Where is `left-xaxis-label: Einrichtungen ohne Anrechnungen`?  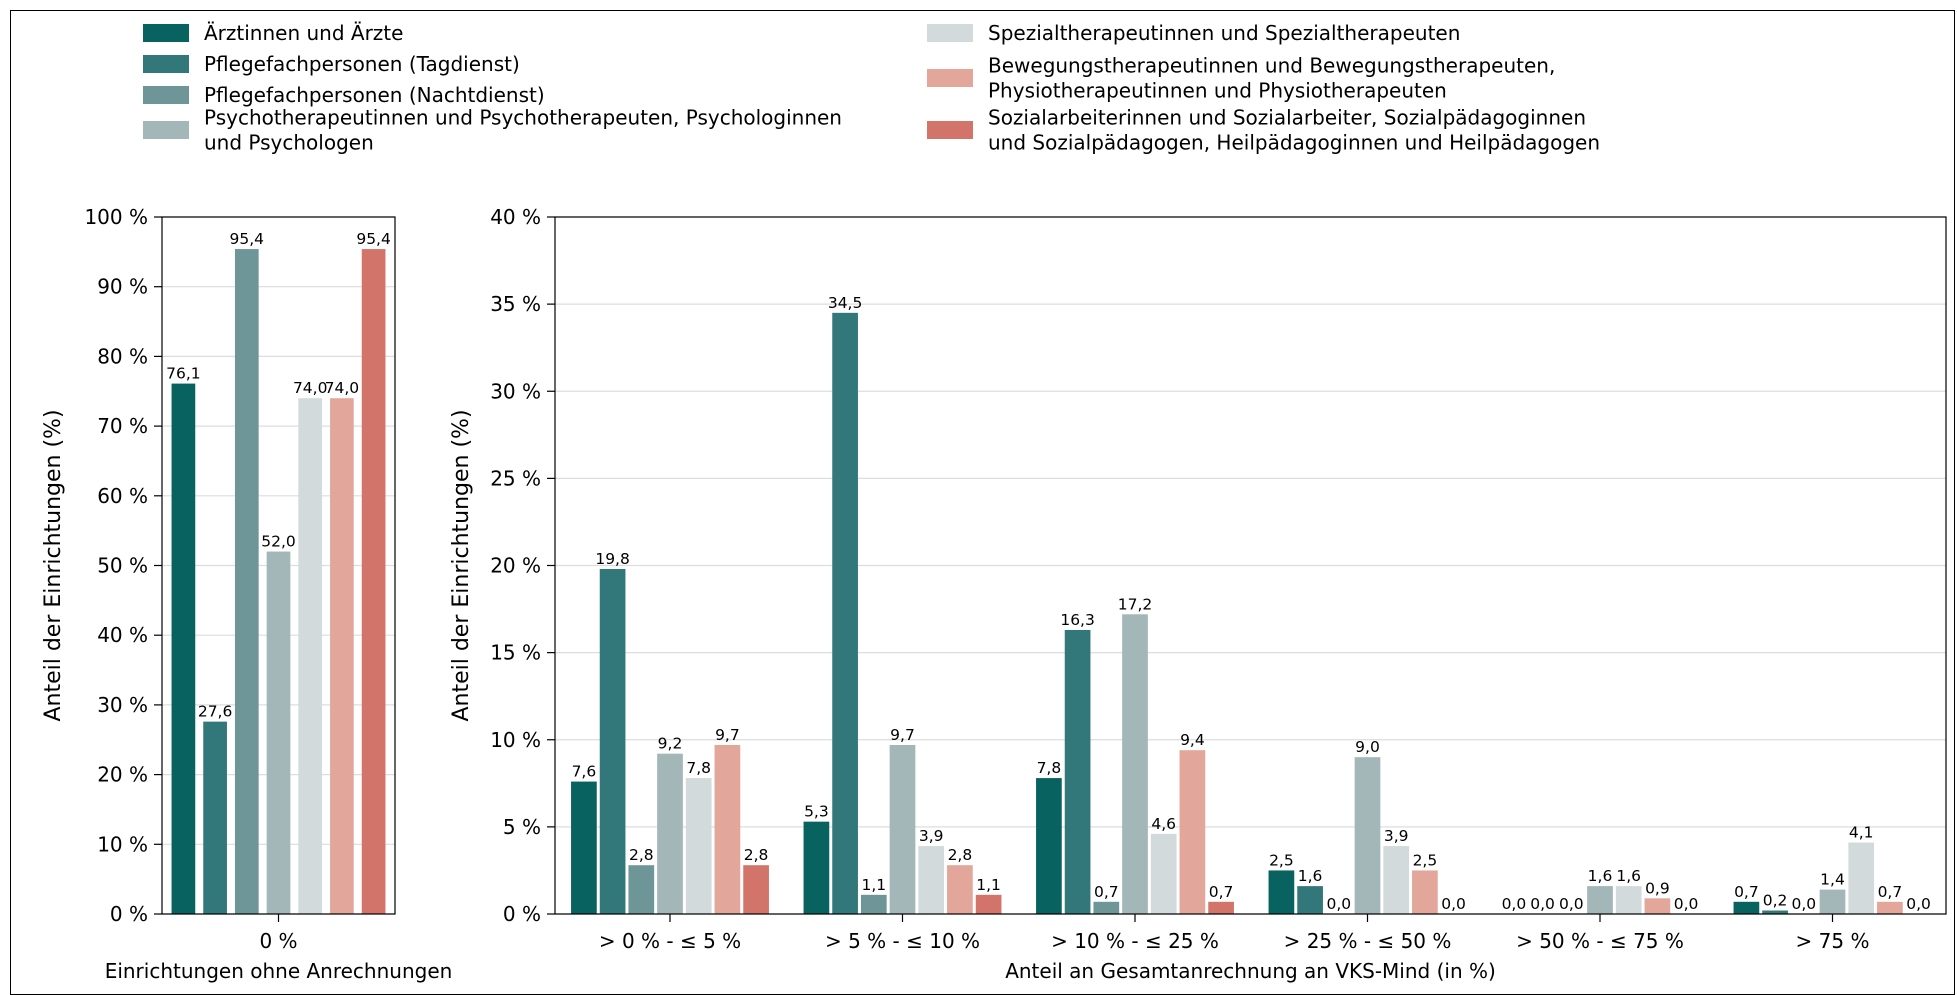
left-xaxis-label: Einrichtungen ohne Anrechnungen is located at coordinates (279, 971).